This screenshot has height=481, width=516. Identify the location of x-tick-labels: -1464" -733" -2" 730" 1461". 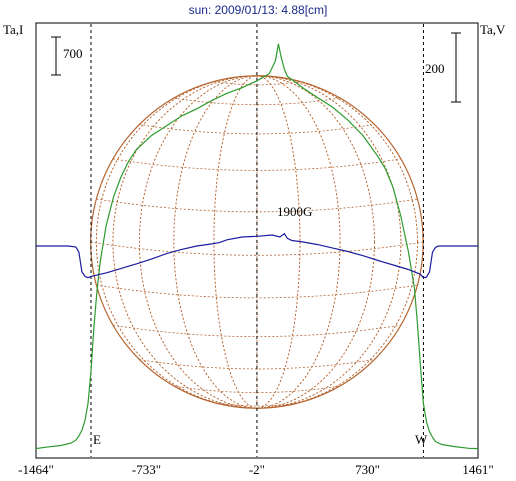
(255, 469).